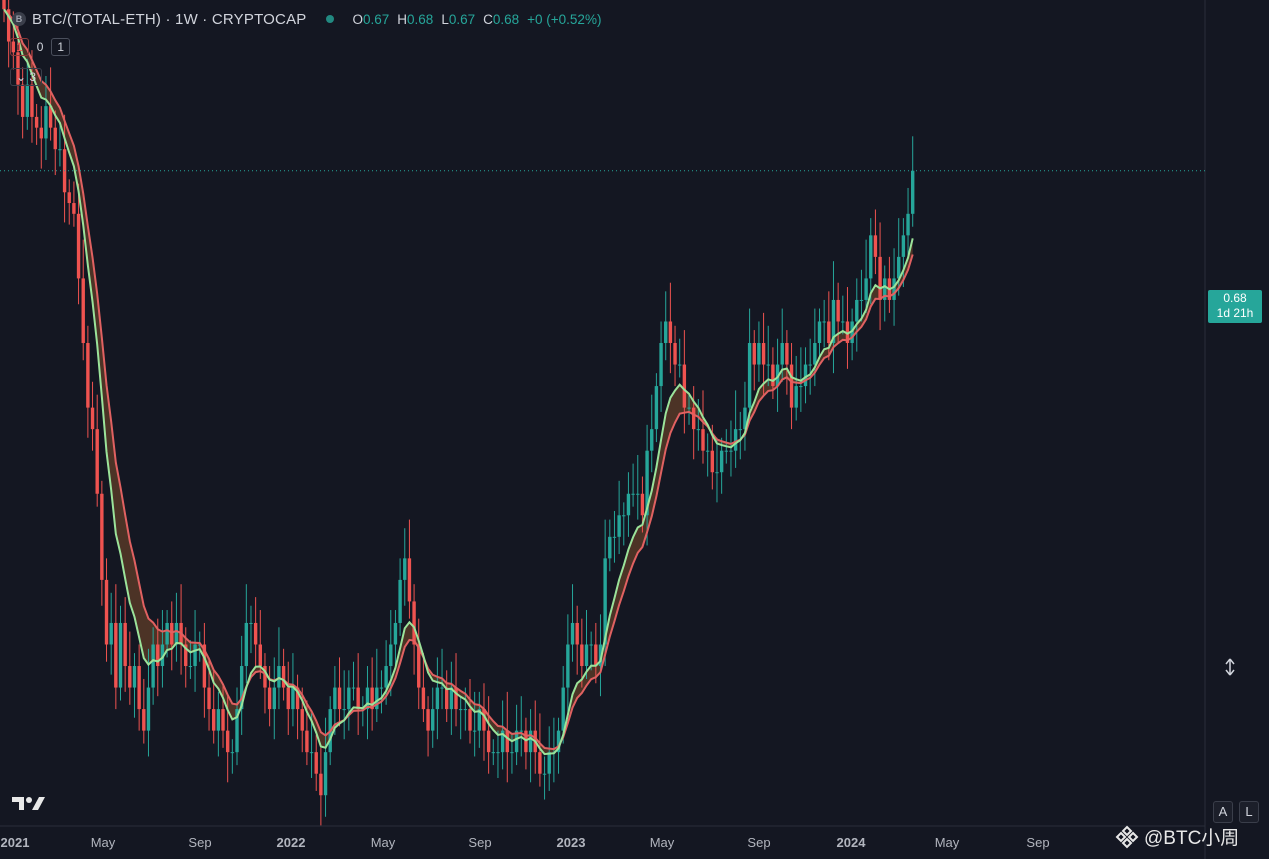  I want to click on indicator-box-1: 1, so click(19, 47).